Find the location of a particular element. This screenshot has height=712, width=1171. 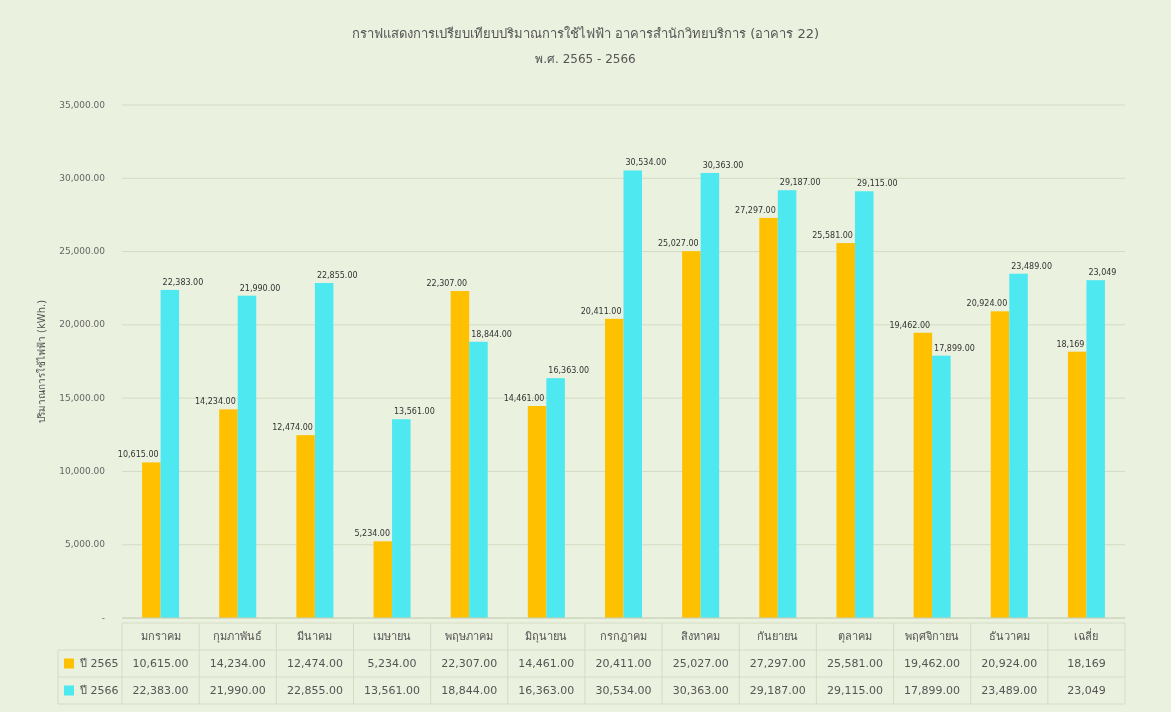

text: 20,924.00 is located at coordinates (987, 304).